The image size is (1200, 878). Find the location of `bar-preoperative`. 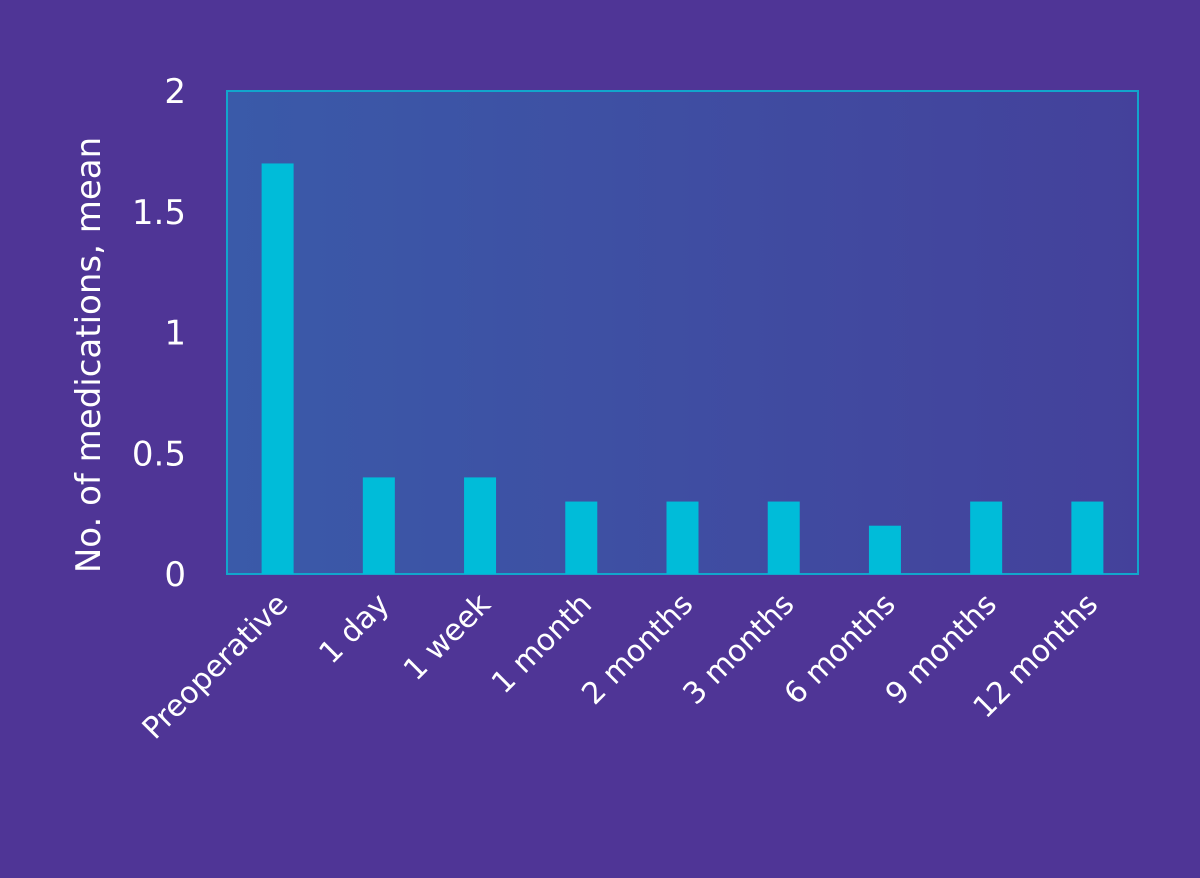

bar-preoperative is located at coordinates (277, 368).